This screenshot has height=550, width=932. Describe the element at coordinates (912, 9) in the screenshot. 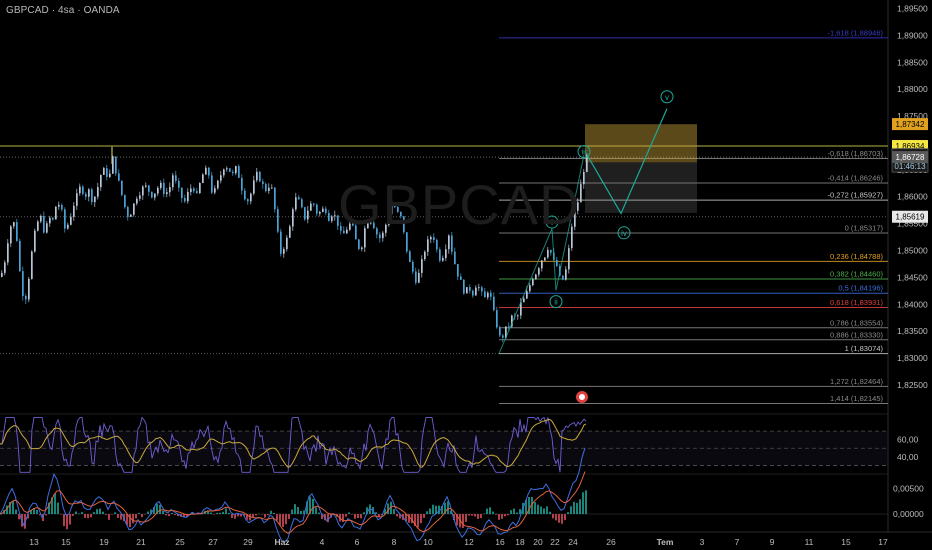

I see `price-tick-label: 1,89500` at that location.